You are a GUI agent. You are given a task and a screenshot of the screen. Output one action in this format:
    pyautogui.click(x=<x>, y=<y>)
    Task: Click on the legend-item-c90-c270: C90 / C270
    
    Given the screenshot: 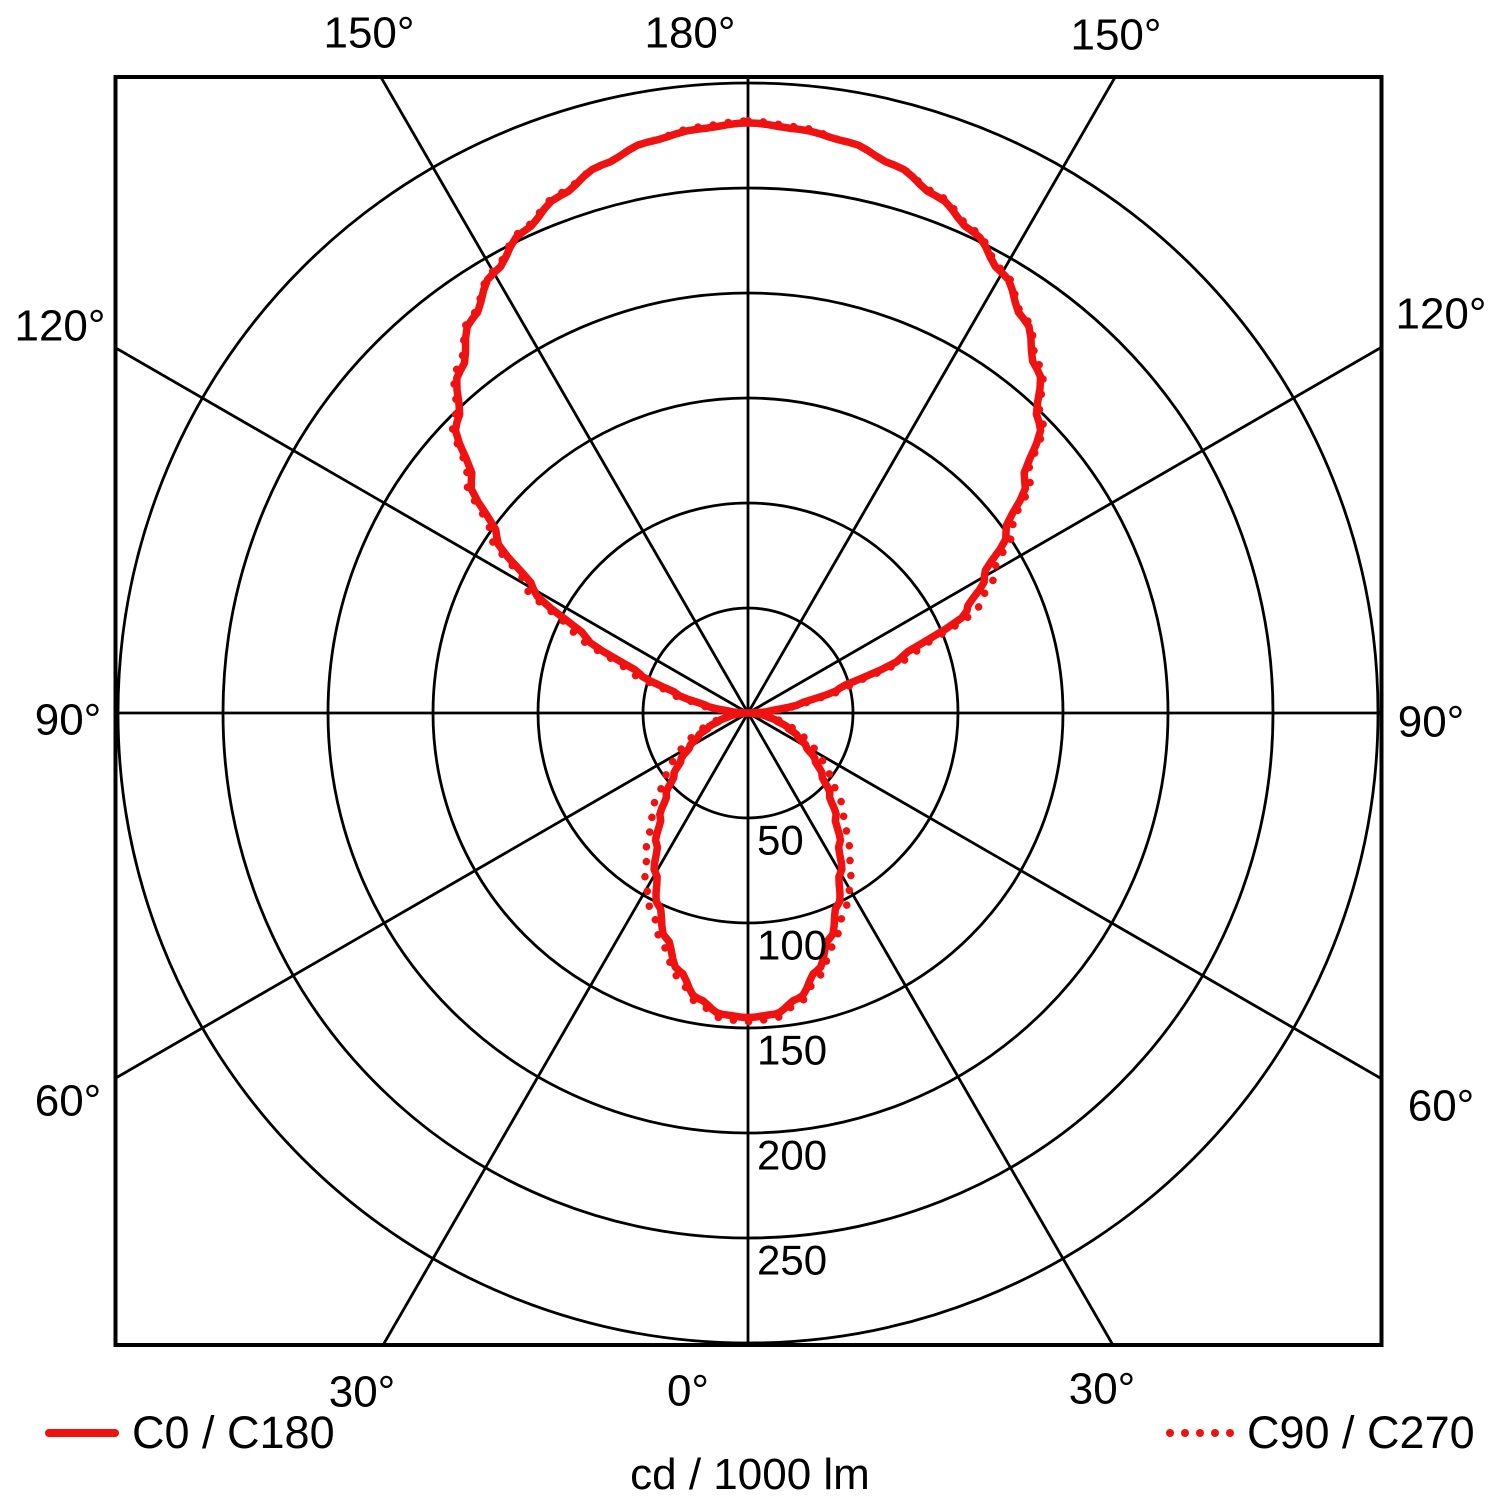 What is the action you would take?
    pyautogui.click(x=1320, y=1433)
    